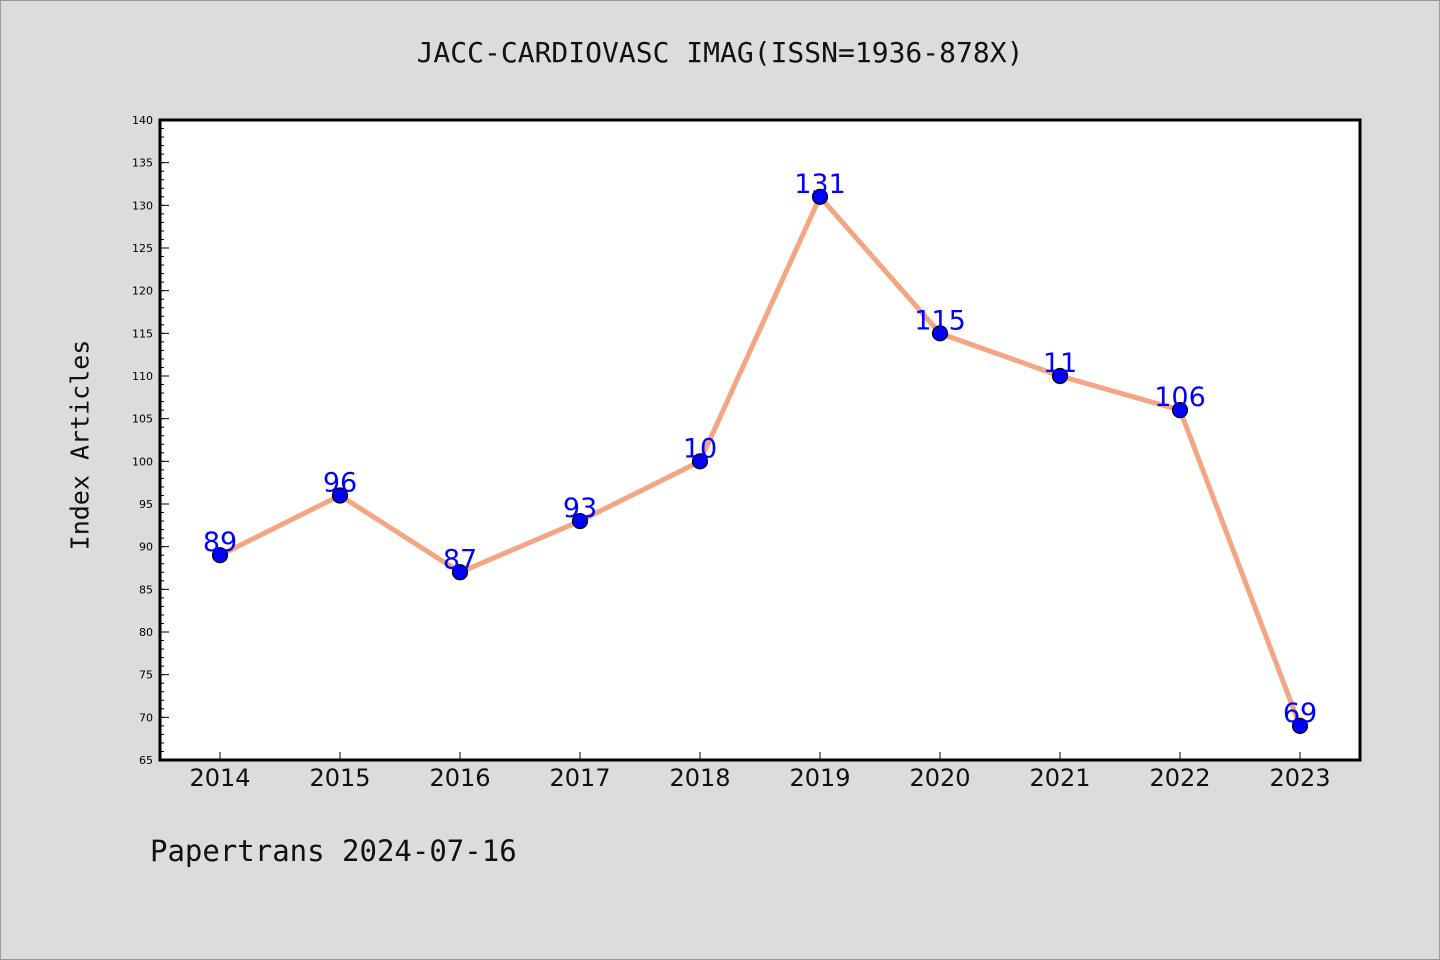 Image resolution: width=1440 pixels, height=960 pixels. What do you see at coordinates (1060, 363) in the screenshot?
I see `data-label: 11` at bounding box center [1060, 363].